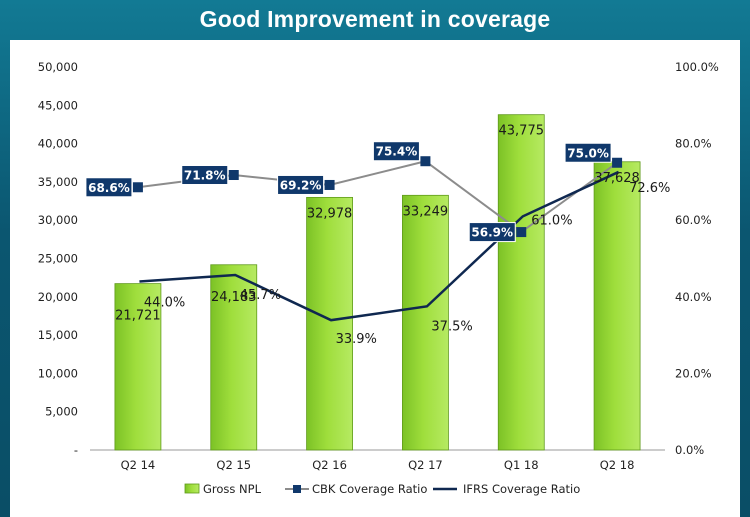 The image size is (750, 517). I want to click on y-left-tick-label: 35,000, so click(58, 182).